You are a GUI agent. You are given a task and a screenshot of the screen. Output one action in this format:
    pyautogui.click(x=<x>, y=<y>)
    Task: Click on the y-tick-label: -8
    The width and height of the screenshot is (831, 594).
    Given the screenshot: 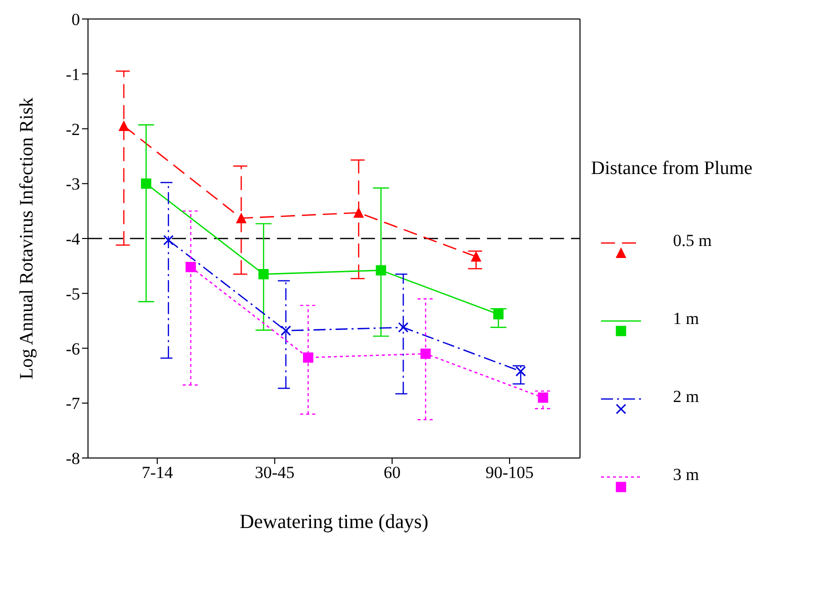 What is the action you would take?
    pyautogui.click(x=73, y=458)
    